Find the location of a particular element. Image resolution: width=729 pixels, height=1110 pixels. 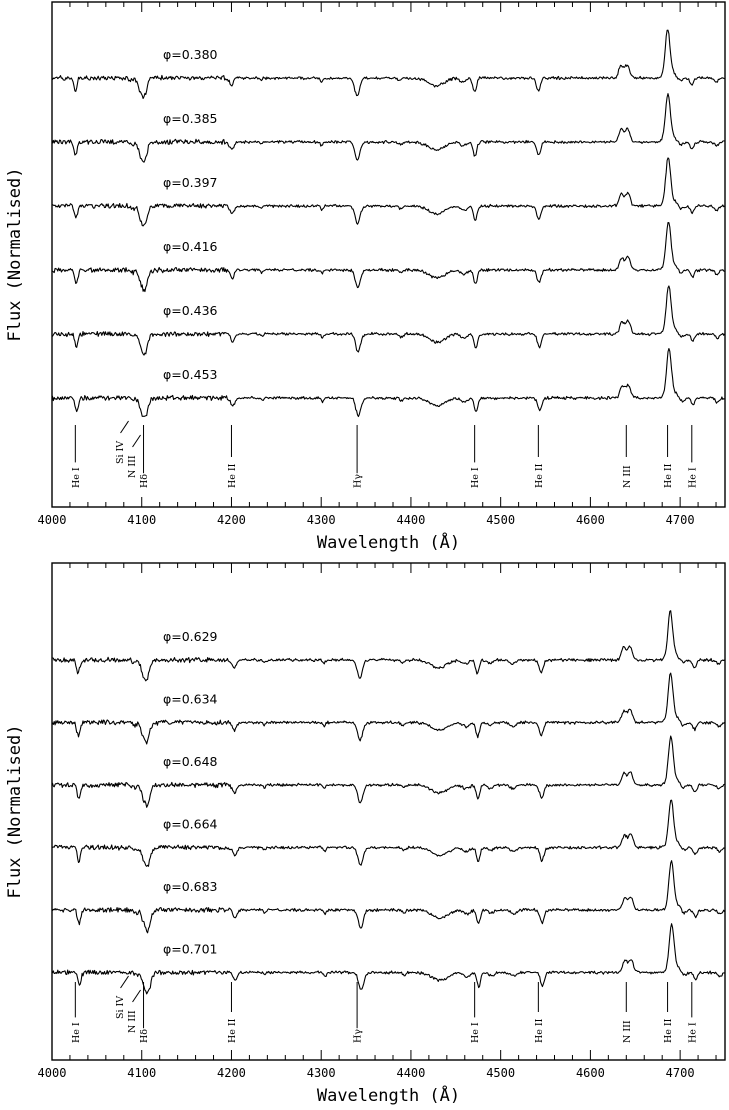

phase-label: φ=0.664 is located at coordinates (190, 824).